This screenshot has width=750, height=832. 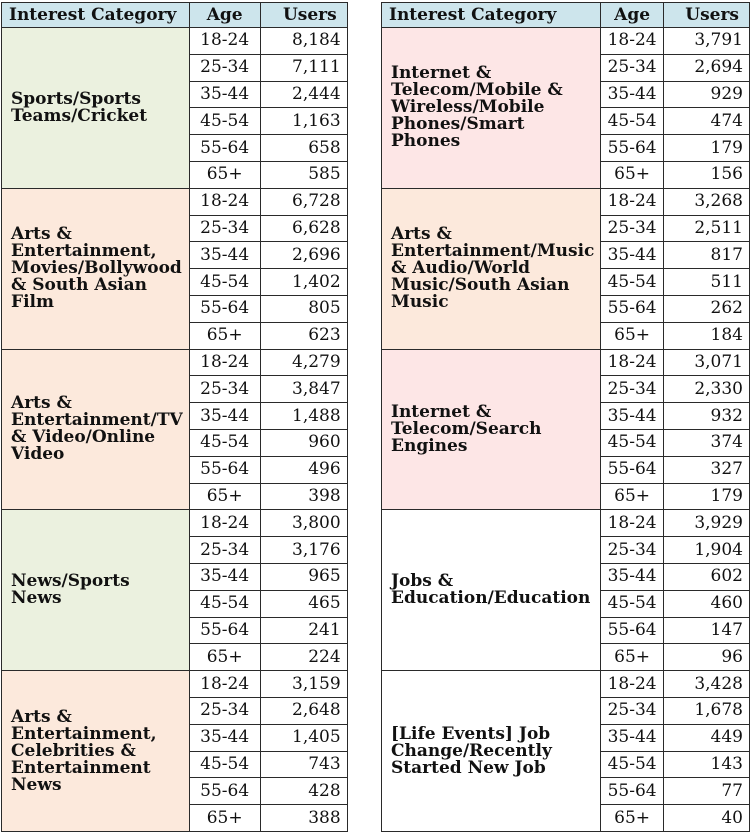 What do you see at coordinates (706, 389) in the screenshot?
I see `users-cell: 2,330` at bounding box center [706, 389].